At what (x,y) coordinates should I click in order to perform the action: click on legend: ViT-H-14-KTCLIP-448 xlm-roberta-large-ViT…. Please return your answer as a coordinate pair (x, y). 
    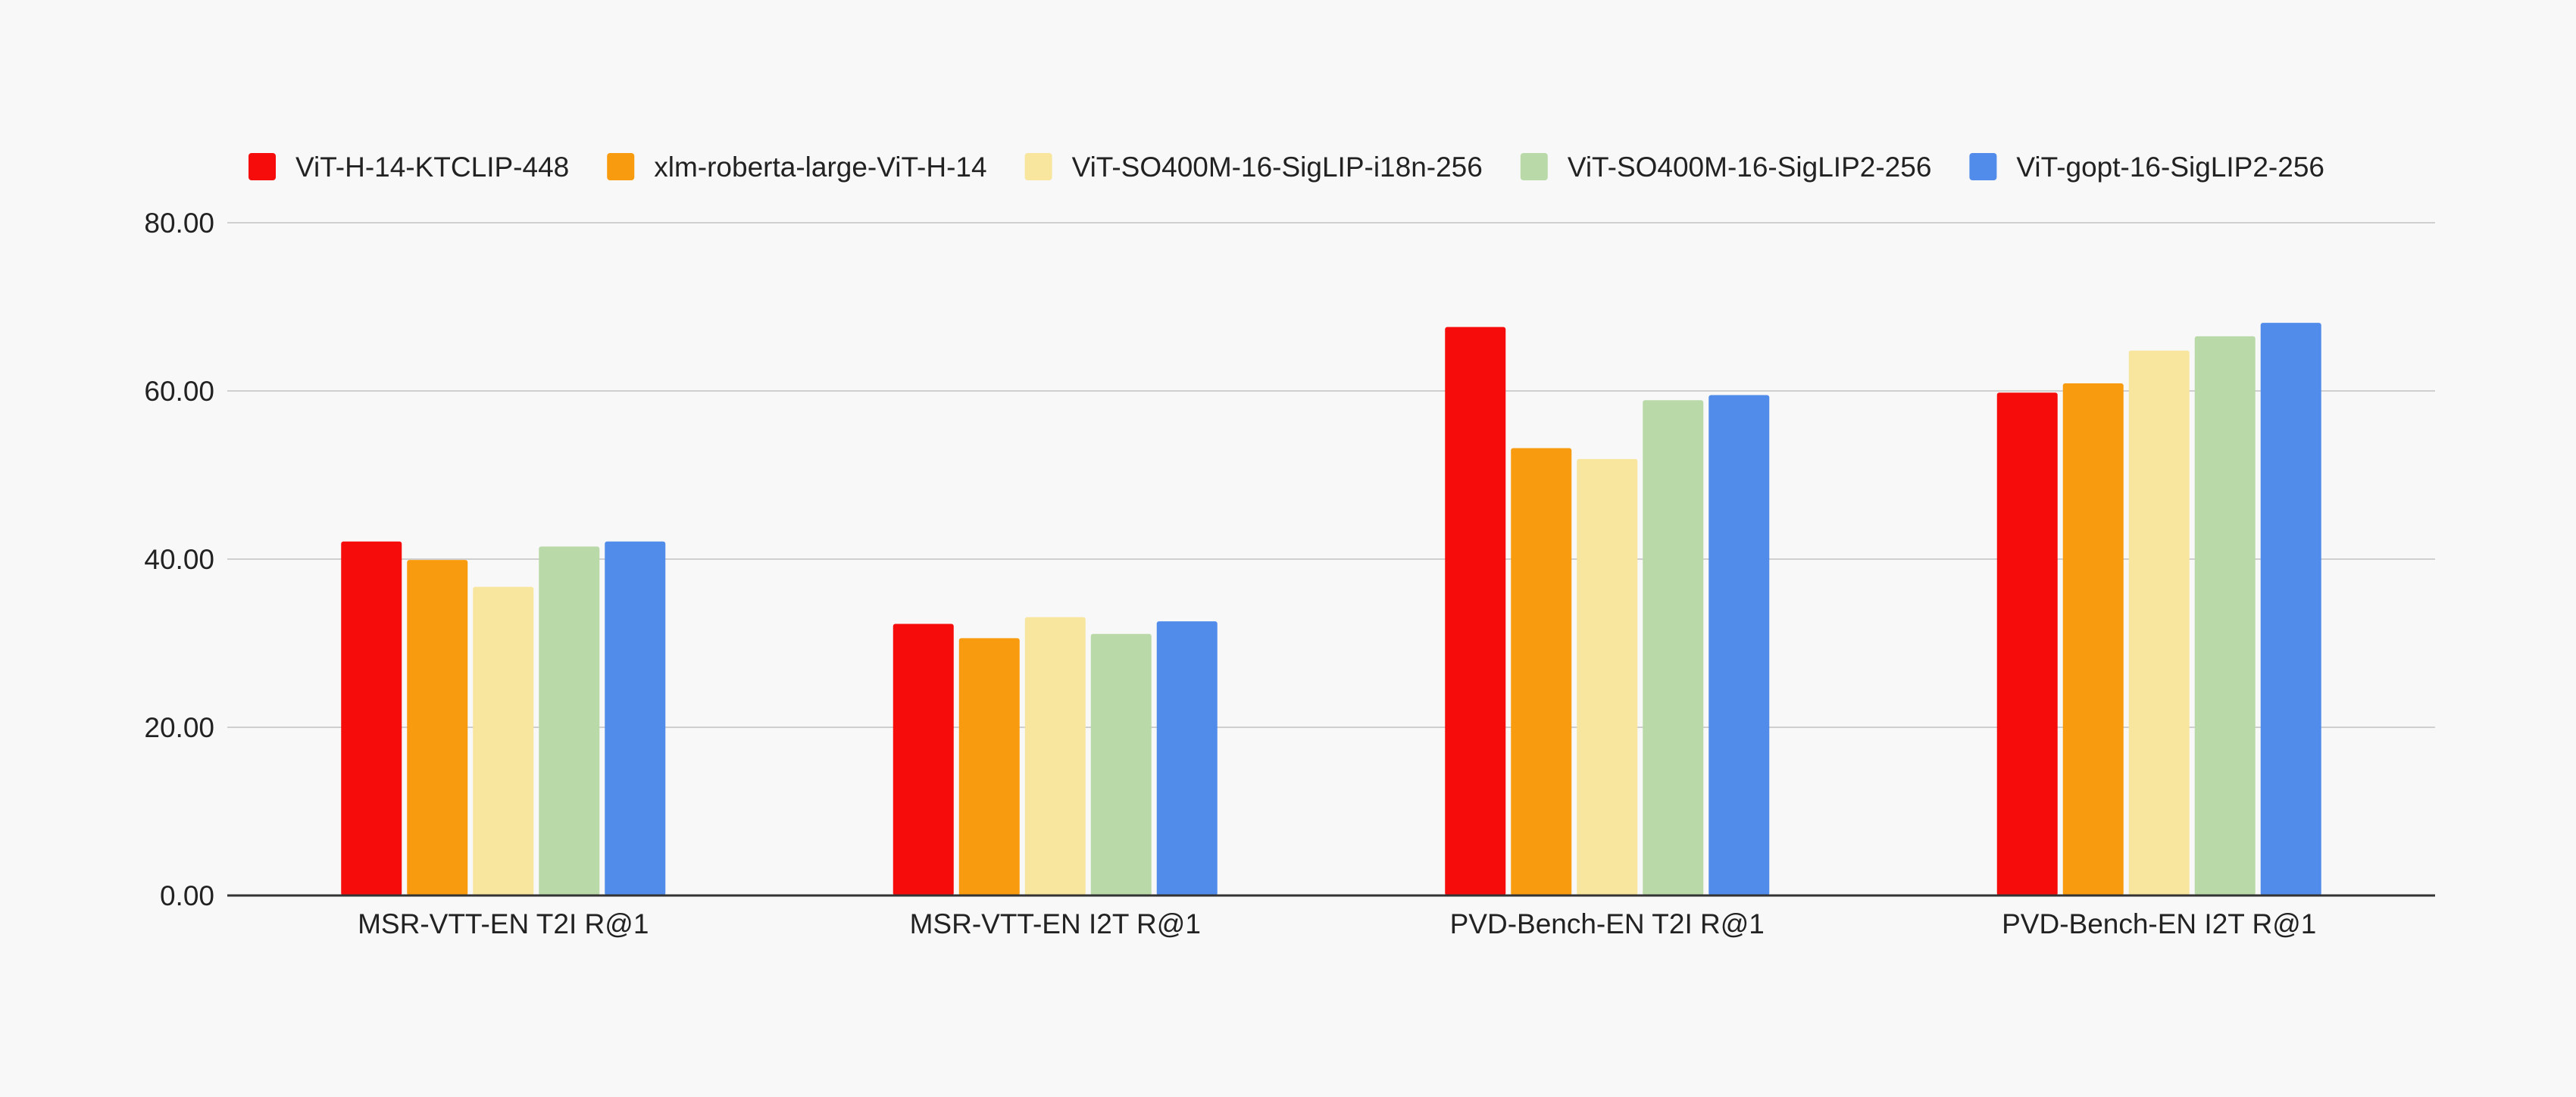
    Looking at the image, I should click on (1286, 167).